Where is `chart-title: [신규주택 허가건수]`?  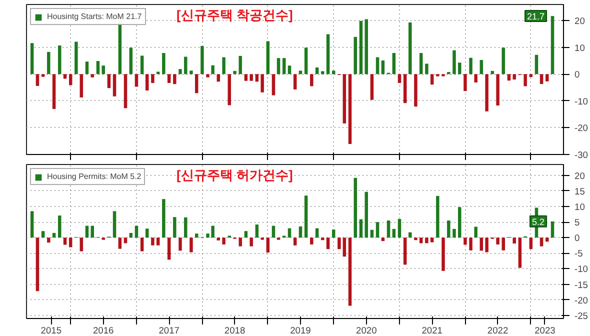
chart-title: [신규주택 허가건수] is located at coordinates (234, 175).